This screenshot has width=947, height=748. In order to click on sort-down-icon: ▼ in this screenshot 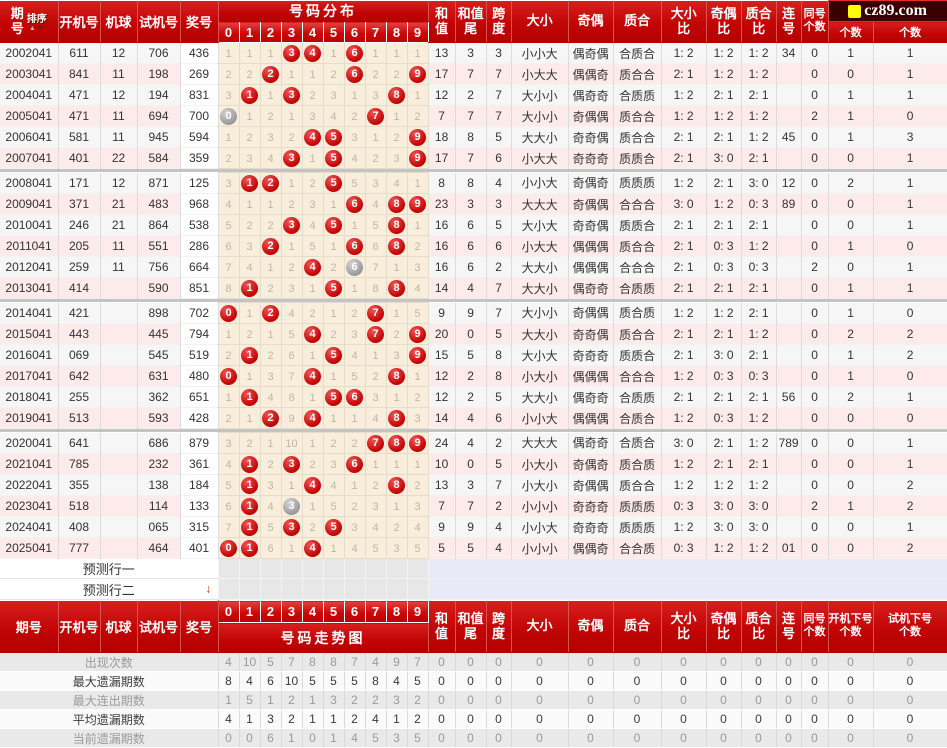, I will do `click(40, 29)`.